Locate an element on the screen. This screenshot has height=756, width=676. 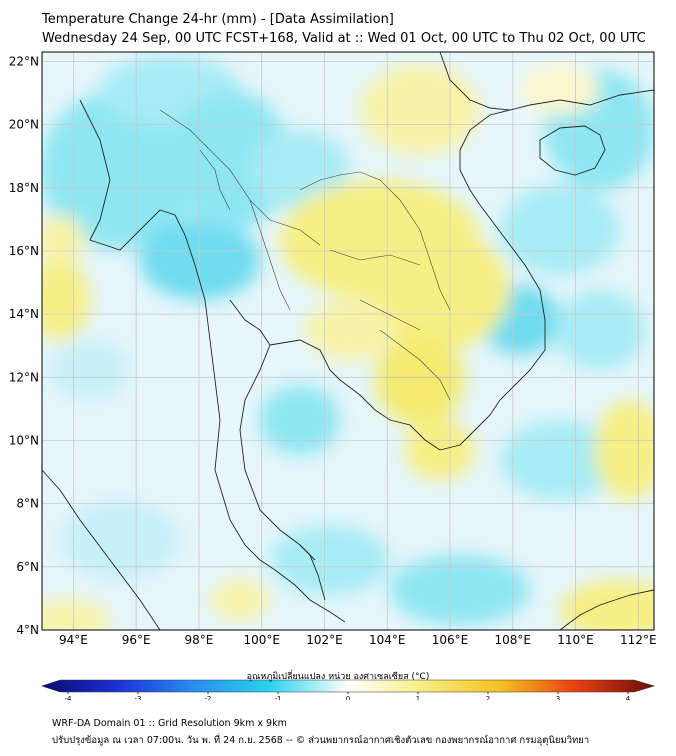
colorbar-tick: 3 is located at coordinates (558, 697).